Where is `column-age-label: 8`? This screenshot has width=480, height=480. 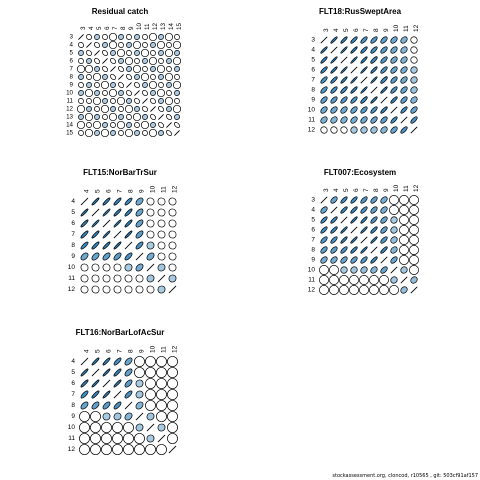
column-age-label: 8 is located at coordinates (376, 190).